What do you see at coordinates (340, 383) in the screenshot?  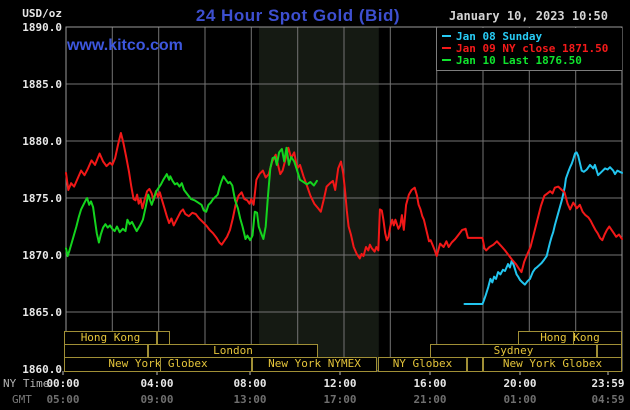 I see `ny-time-tick-label: 12:00` at bounding box center [340, 383].